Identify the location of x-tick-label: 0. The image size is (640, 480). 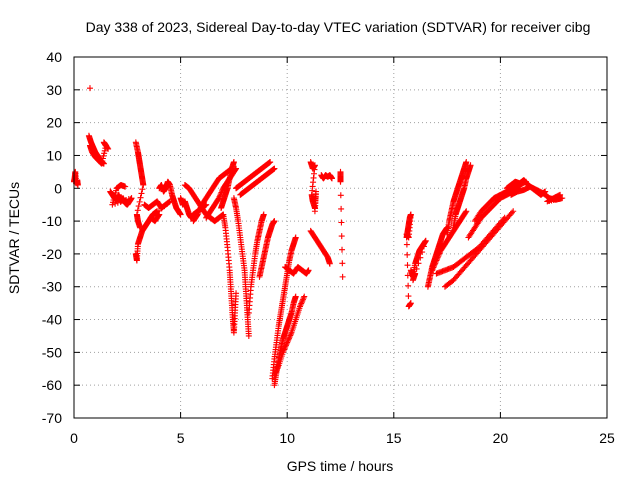
(74, 438).